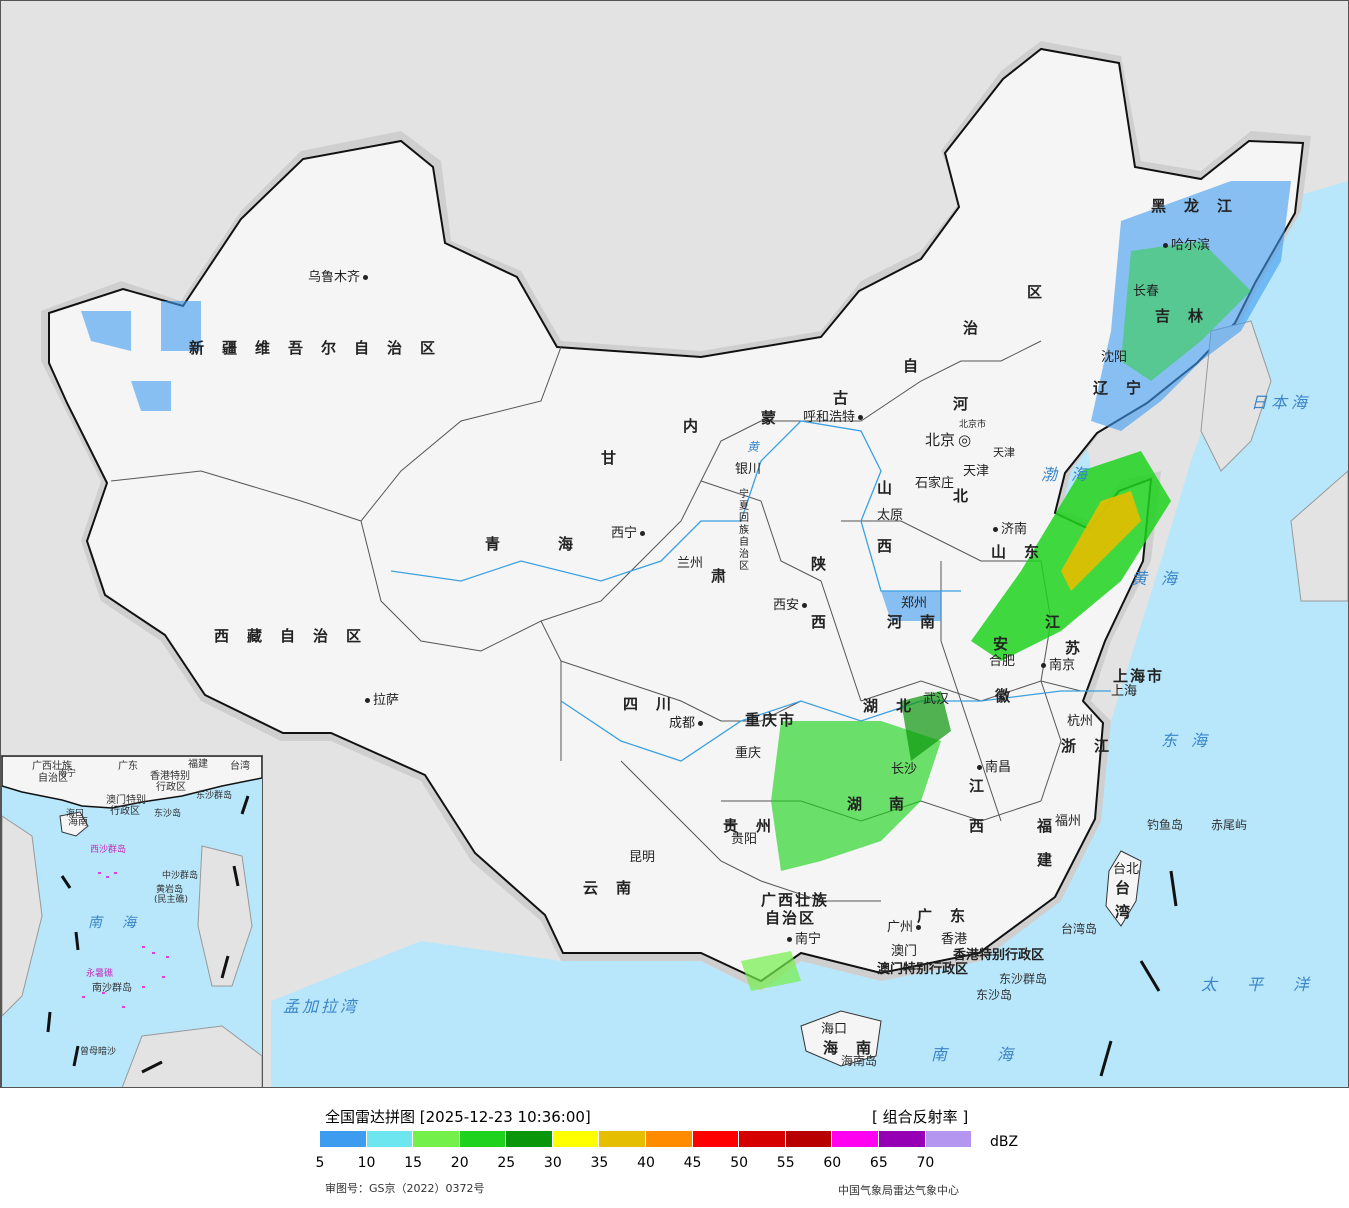 The image size is (1349, 1208). Describe the element at coordinates (690, 563) in the screenshot. I see `city-lanzhou: 兰州` at that location.